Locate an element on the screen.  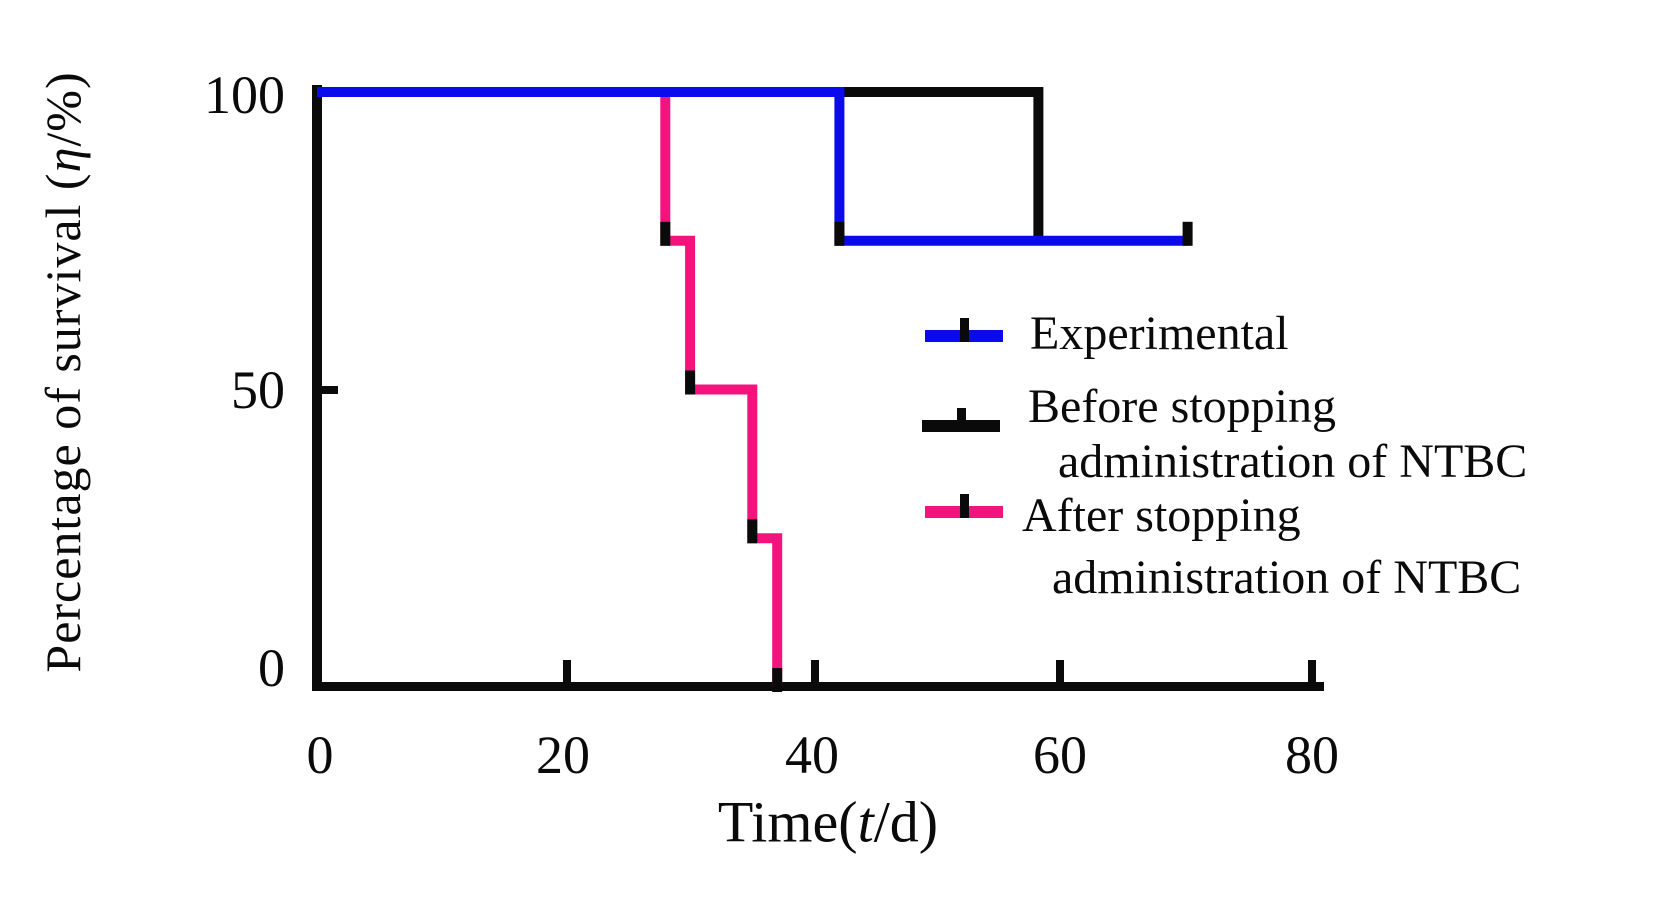
legend-marker-before-censor-icon is located at coordinates (961, 420).